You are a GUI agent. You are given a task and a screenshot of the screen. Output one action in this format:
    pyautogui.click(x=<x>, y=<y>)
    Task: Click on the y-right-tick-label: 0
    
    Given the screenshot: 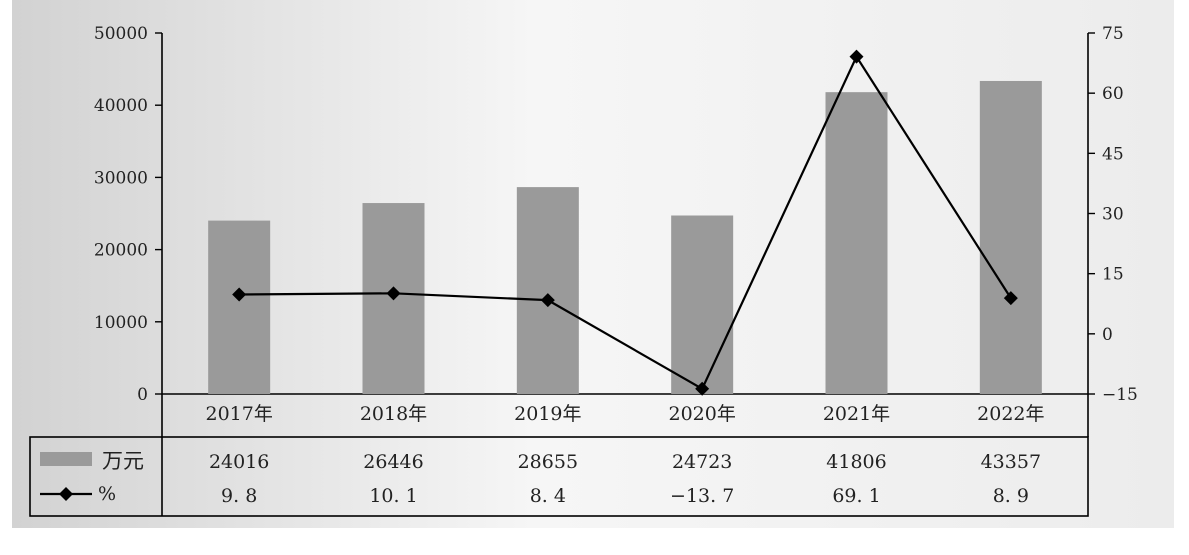 What is the action you would take?
    pyautogui.click(x=1107, y=335)
    